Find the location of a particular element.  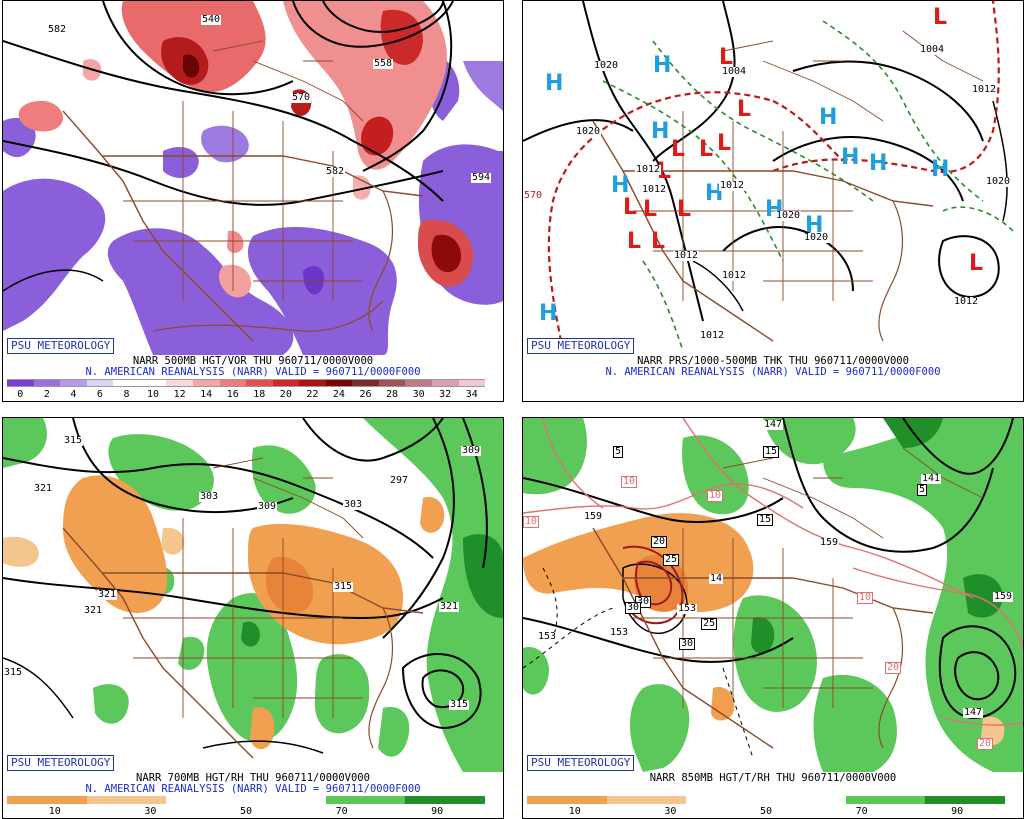

contour-label-594: 594 is located at coordinates (481, 177).